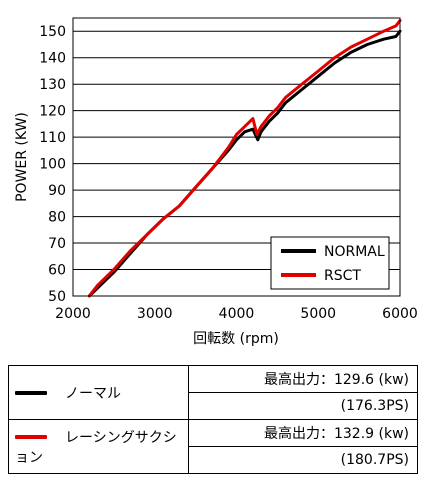 The height and width of the screenshot is (478, 430). What do you see at coordinates (57, 271) in the screenshot?
I see `y-tick-60: 60` at bounding box center [57, 271].